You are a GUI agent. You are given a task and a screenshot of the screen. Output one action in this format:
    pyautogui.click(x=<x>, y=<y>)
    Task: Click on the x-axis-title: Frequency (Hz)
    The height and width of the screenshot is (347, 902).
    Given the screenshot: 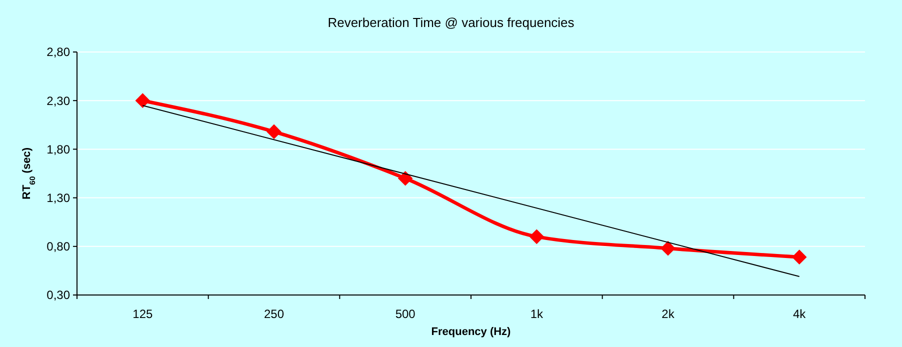 What is the action you would take?
    pyautogui.click(x=471, y=332)
    